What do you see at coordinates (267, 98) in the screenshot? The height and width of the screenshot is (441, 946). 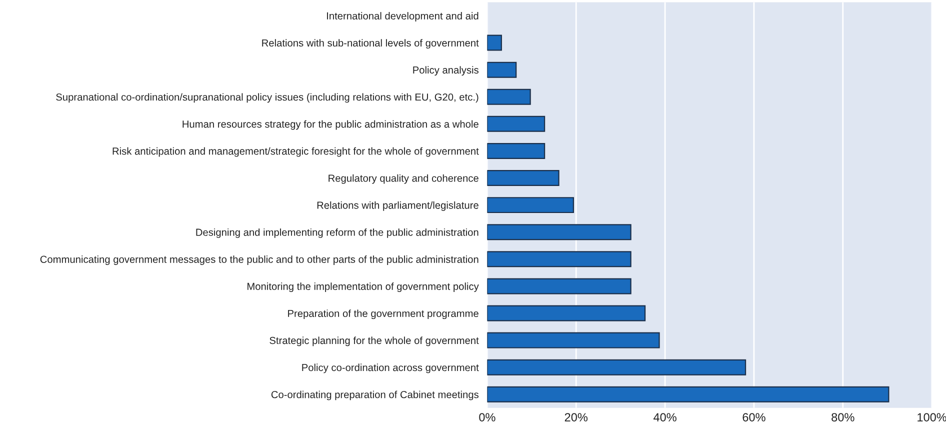 I see `y-tick-label: Supranational co-ordination/supranational policy issues (including relations with EU, G20, etc.)` at bounding box center [267, 98].